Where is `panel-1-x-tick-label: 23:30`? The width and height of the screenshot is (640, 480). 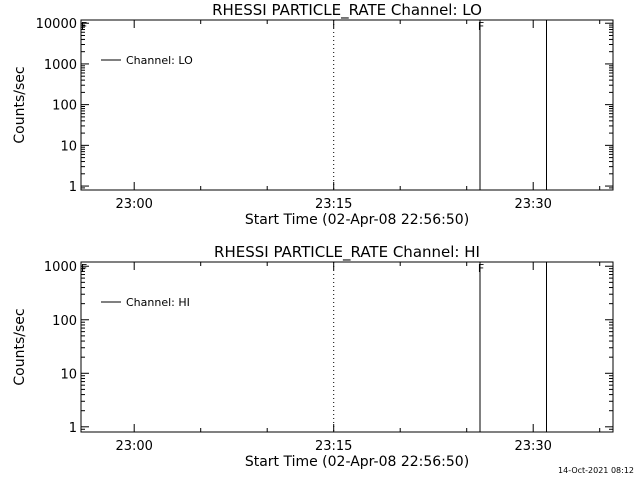
panel-1-x-tick-label: 23:30 is located at coordinates (532, 204).